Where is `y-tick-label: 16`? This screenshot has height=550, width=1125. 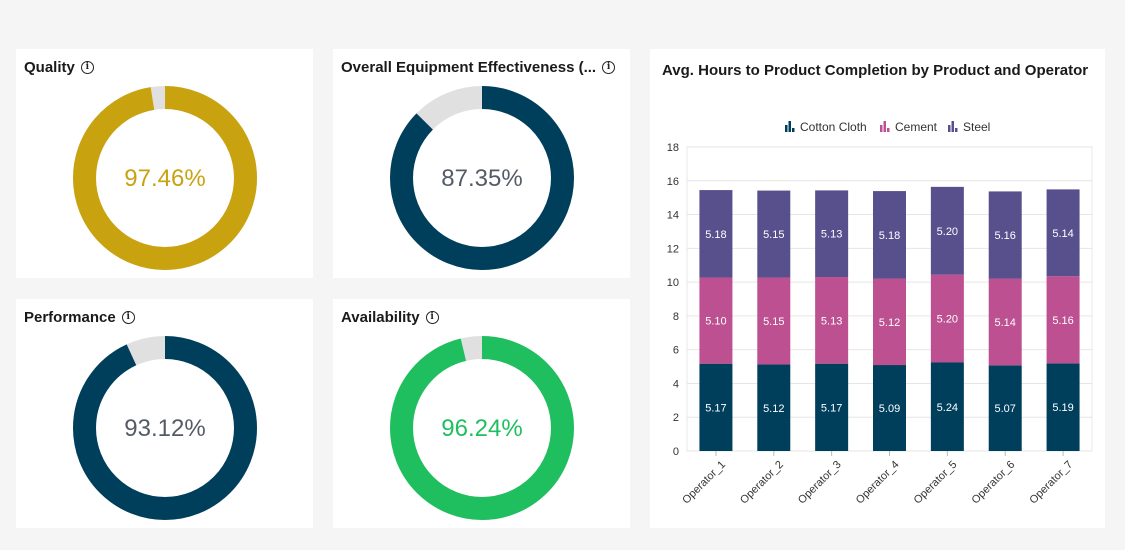 y-tick-label: 16 is located at coordinates (673, 182).